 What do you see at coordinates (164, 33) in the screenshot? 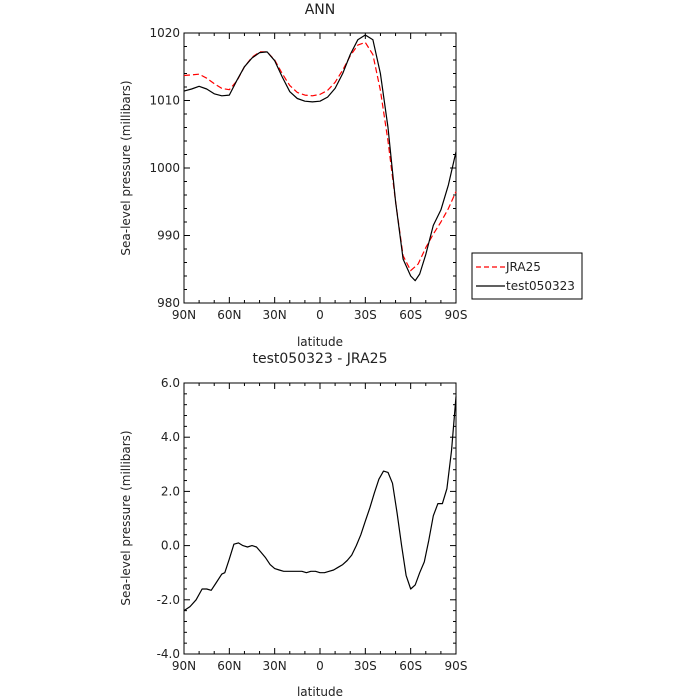
I see `top-y-tick-label: 1020` at bounding box center [164, 33].